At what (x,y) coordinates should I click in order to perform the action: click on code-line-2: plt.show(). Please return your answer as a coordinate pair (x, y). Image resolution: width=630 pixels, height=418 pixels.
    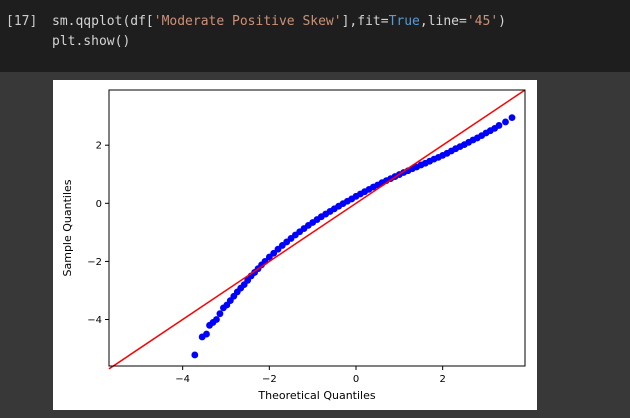
    Looking at the image, I should click on (91, 41).